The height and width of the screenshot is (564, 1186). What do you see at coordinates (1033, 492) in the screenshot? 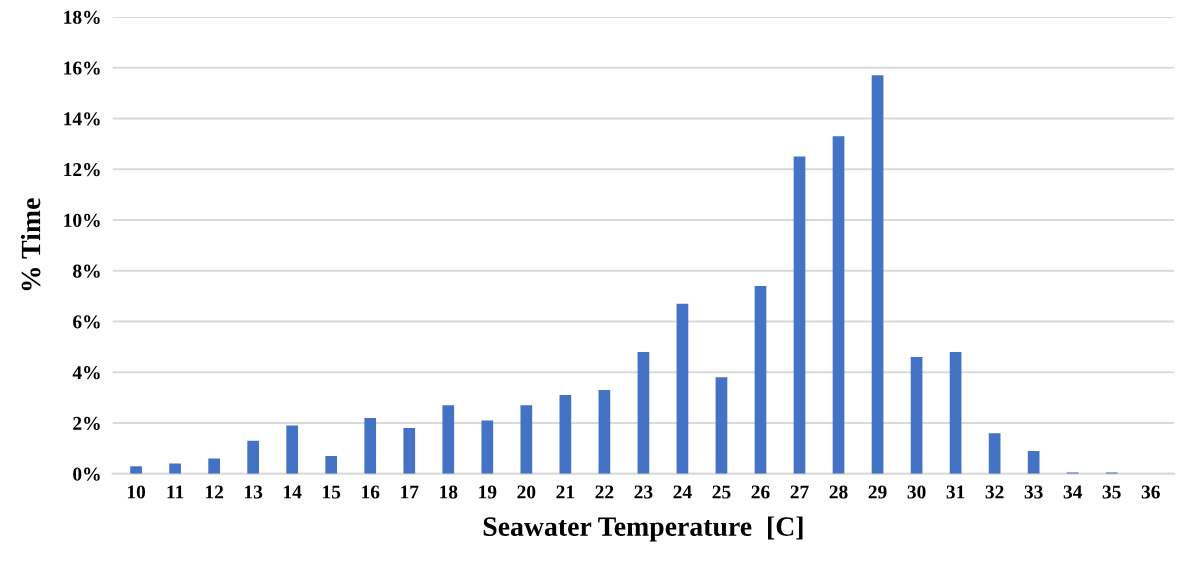
I see `x-tick-label: 33` at bounding box center [1033, 492].